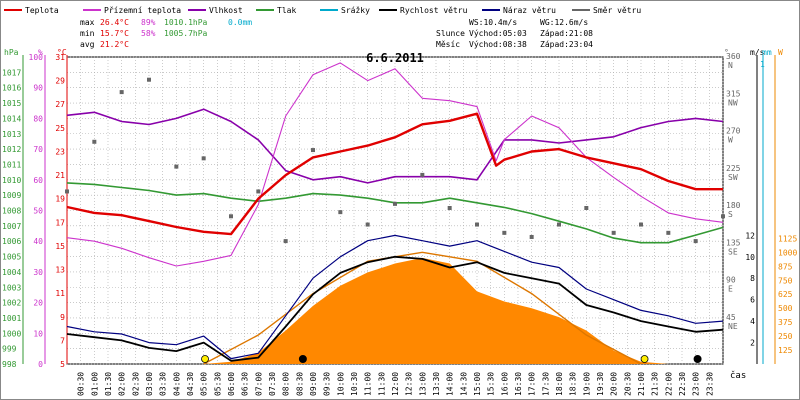 The width and height of the screenshot is (800, 400). What do you see at coordinates (60, 57) in the screenshot?
I see `temperature-tick-label: 31` at bounding box center [60, 57].